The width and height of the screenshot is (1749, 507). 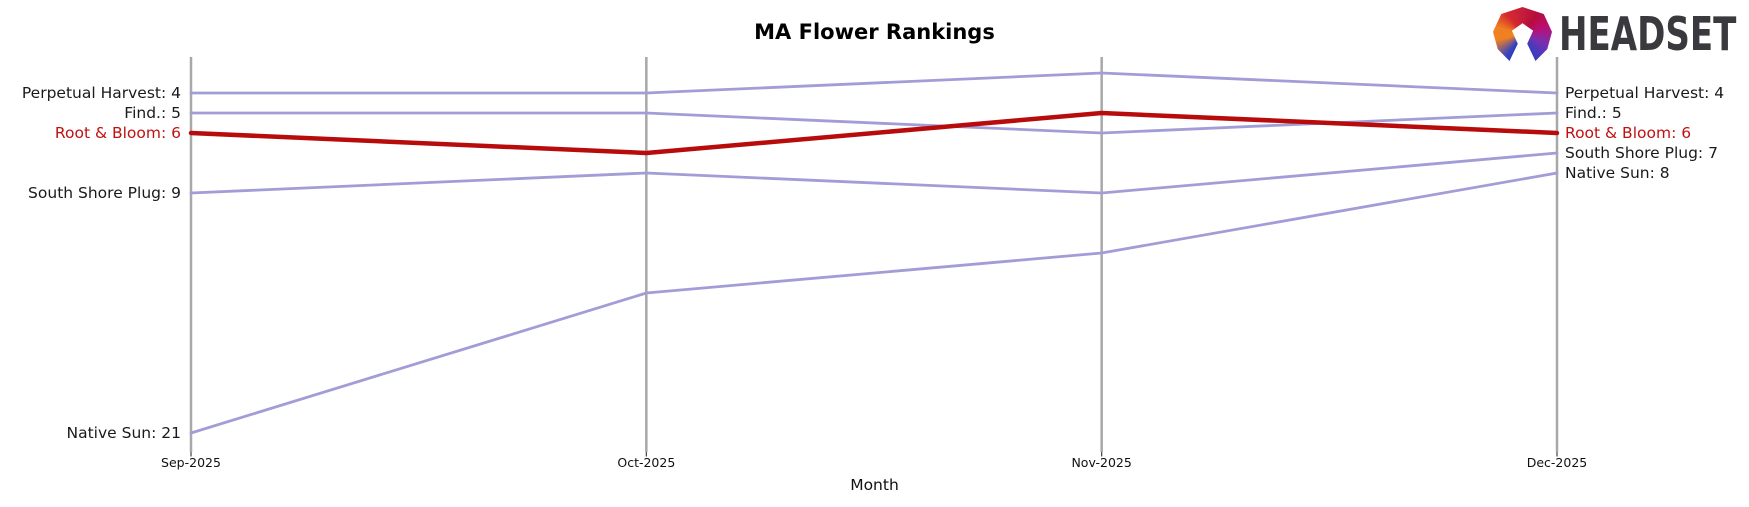 What do you see at coordinates (1628, 133) in the screenshot?
I see `right-label-root-bloom: Root & Bloom: 6` at bounding box center [1628, 133].